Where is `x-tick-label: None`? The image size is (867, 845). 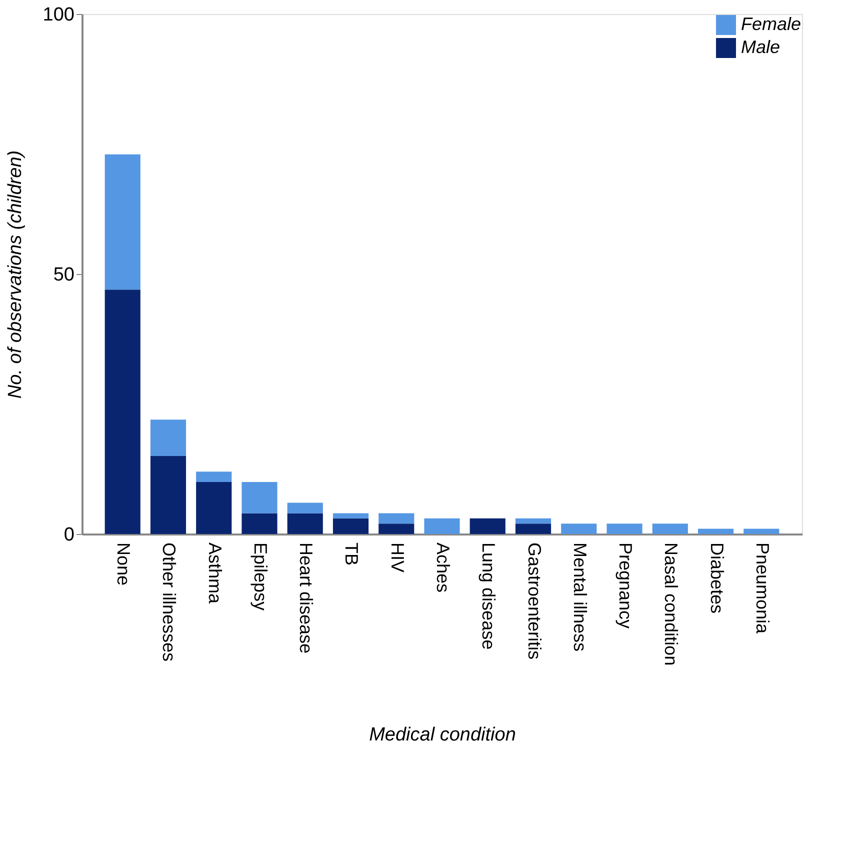 x-tick-label: None is located at coordinates (124, 564).